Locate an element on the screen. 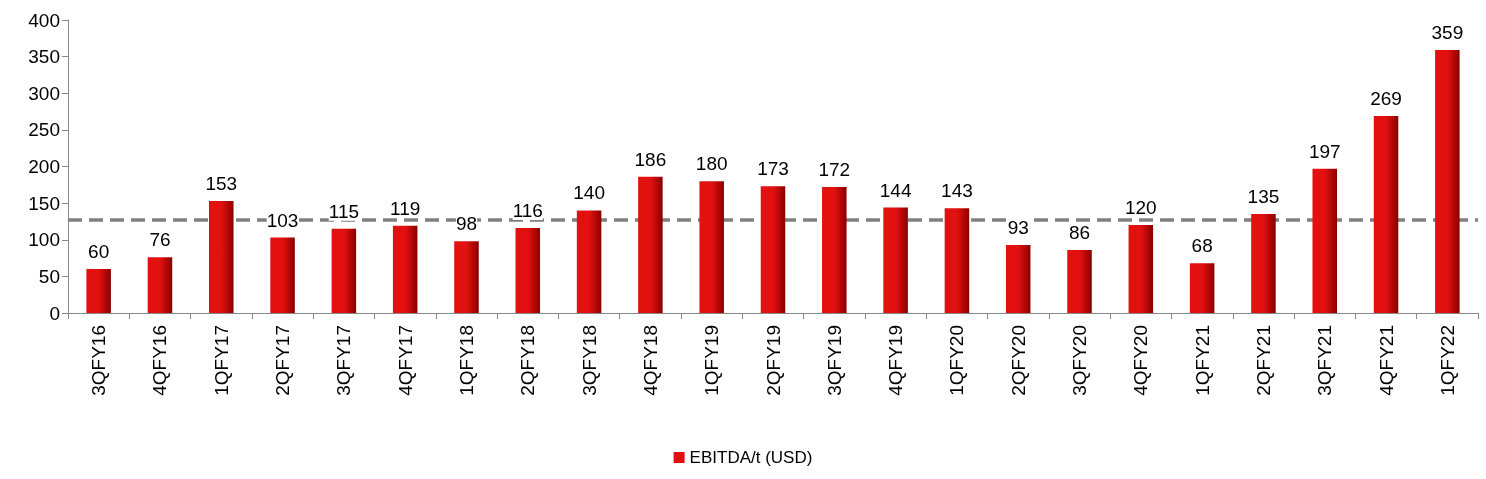  data-label: 359 is located at coordinates (1447, 33).